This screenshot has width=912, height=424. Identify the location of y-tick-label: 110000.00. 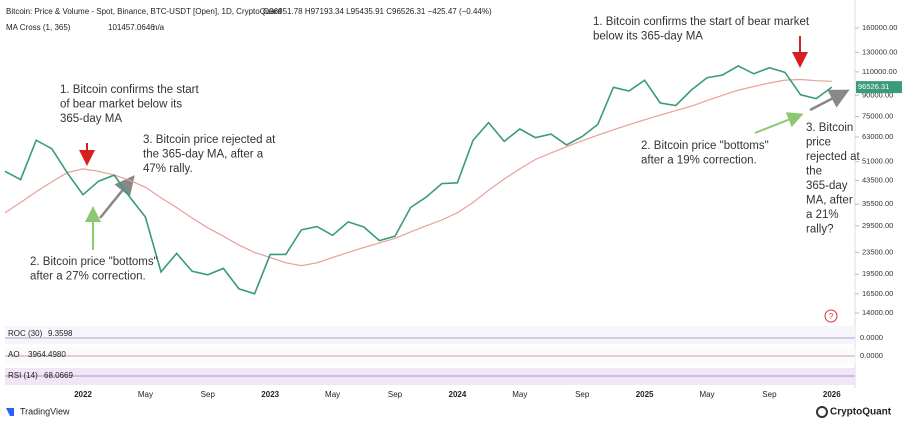
(879, 71).